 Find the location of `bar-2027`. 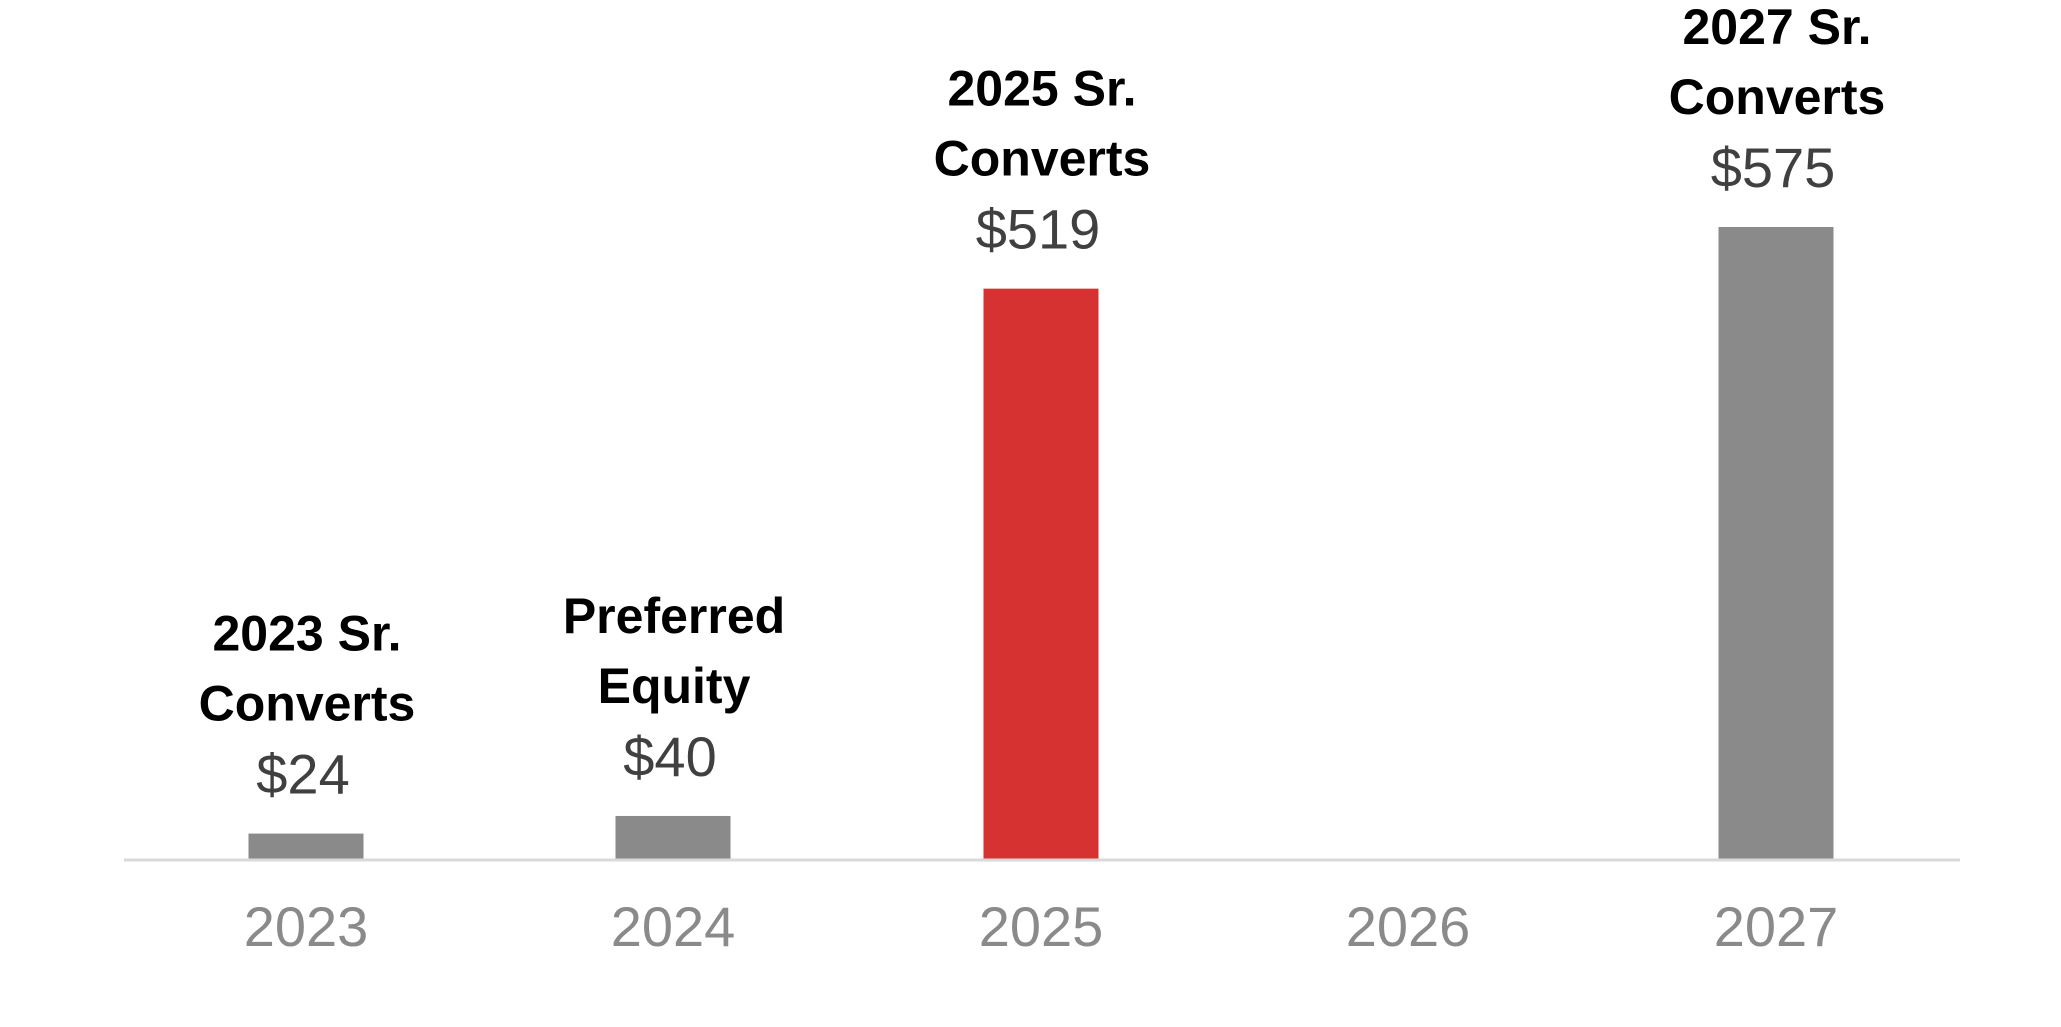

bar-2027 is located at coordinates (1776, 543).